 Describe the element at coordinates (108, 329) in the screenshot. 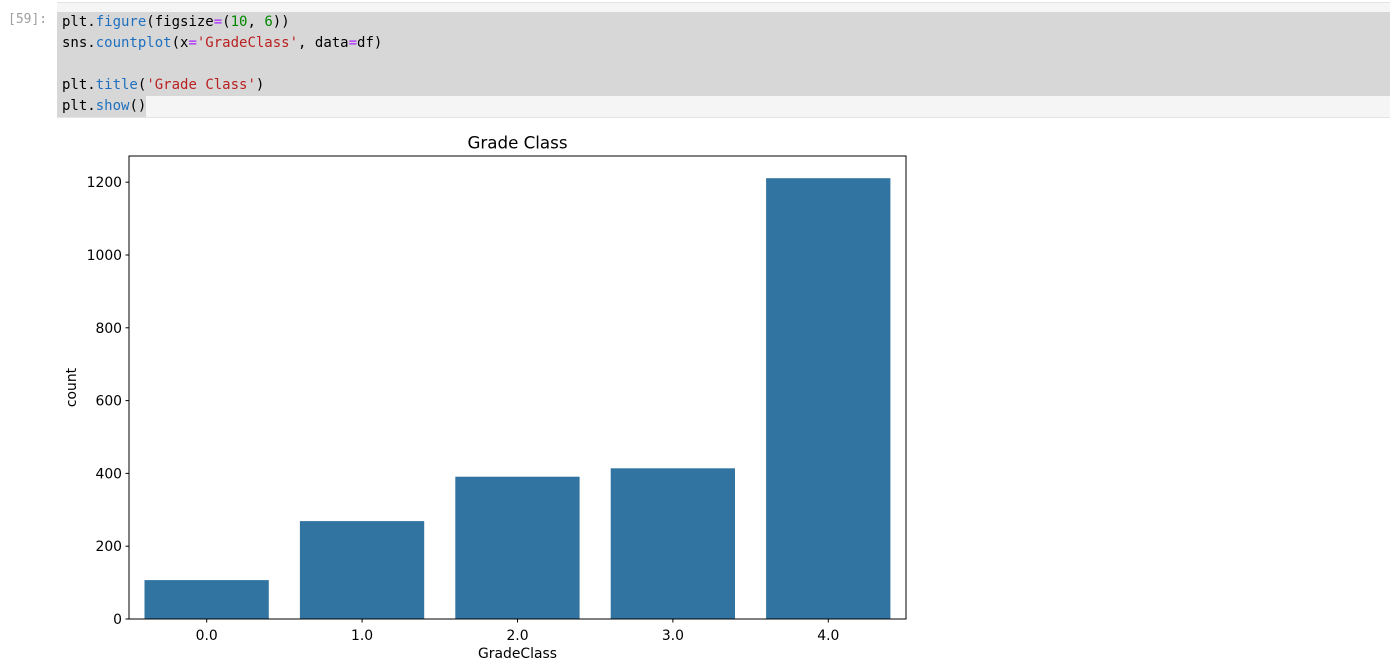

I see `y-tick-label: 800` at that location.